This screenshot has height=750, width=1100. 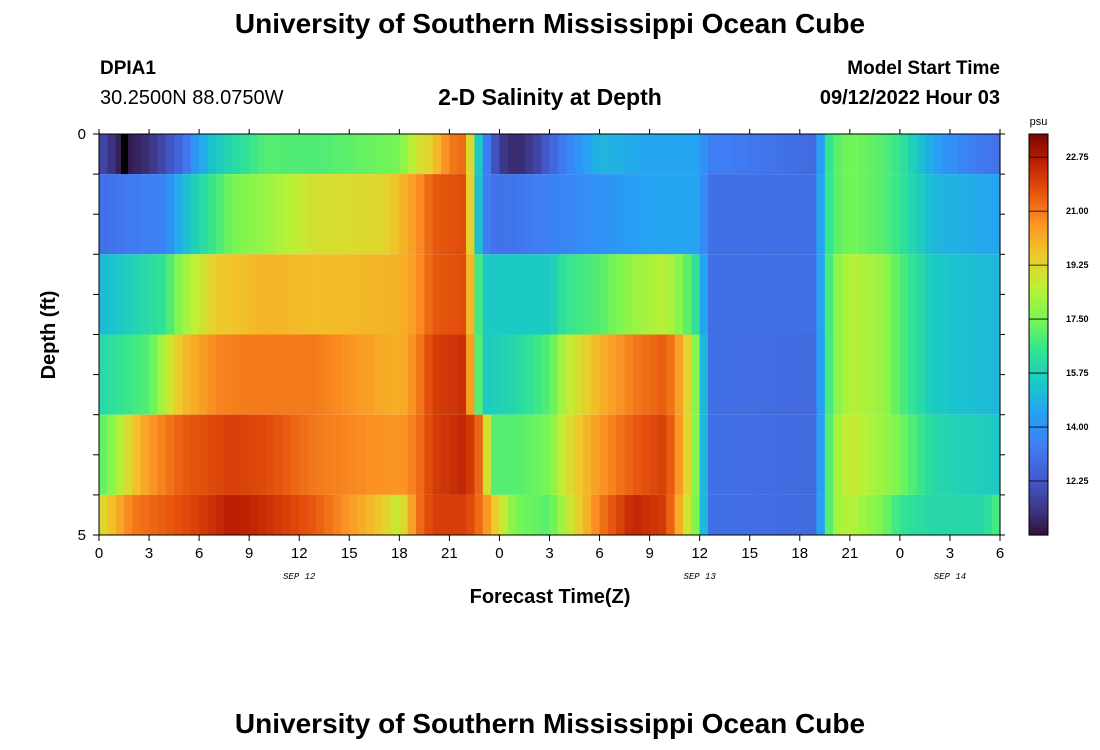 I want to click on x-axis-label: Forecast Time(Z), so click(x=550, y=597).